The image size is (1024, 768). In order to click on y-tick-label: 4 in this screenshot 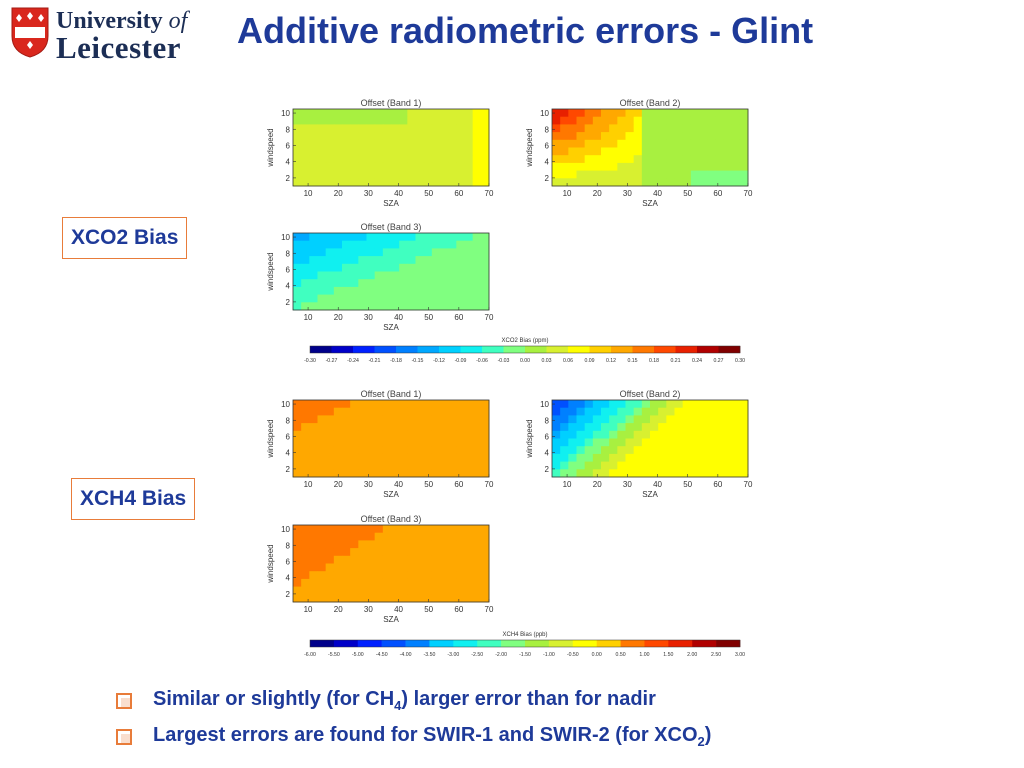, I will do `click(288, 162)`.